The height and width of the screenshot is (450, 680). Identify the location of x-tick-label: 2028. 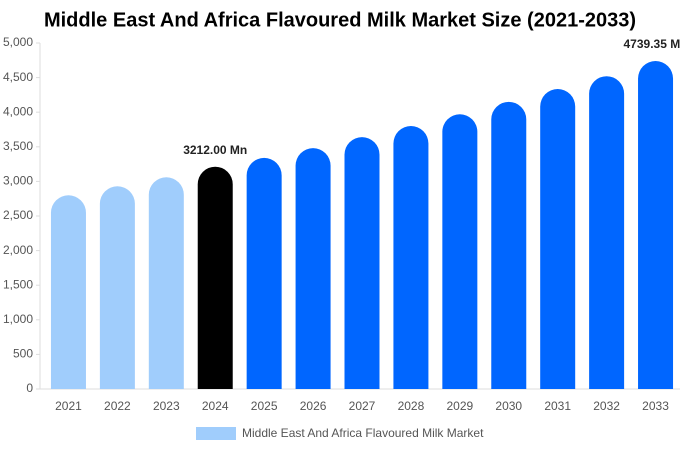
(411, 406).